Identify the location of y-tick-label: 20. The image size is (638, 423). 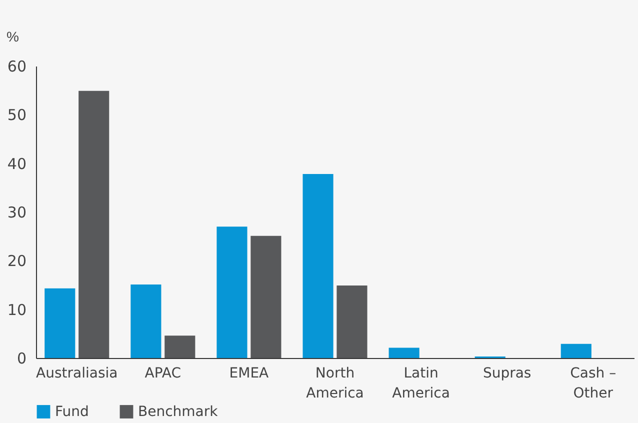
(16, 261).